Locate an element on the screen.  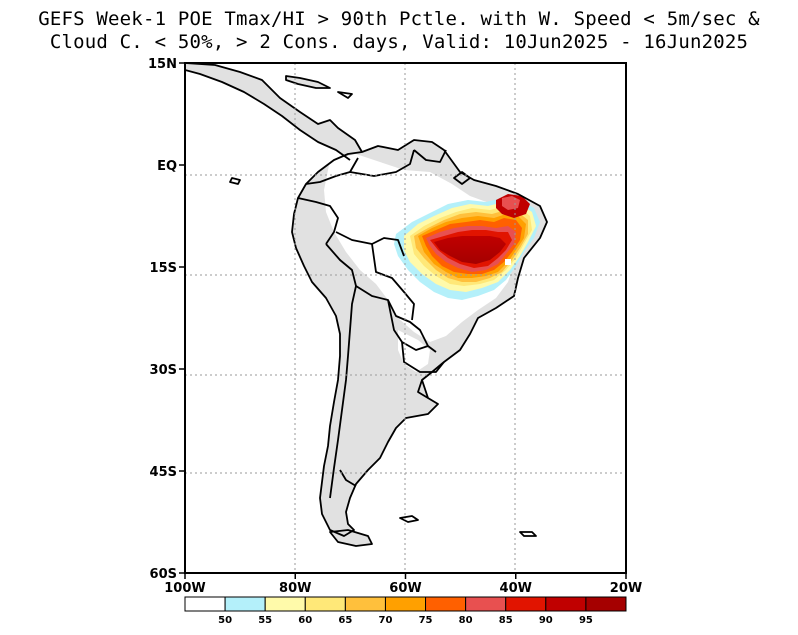
lon-tick-label: 20W is located at coordinates (626, 588).